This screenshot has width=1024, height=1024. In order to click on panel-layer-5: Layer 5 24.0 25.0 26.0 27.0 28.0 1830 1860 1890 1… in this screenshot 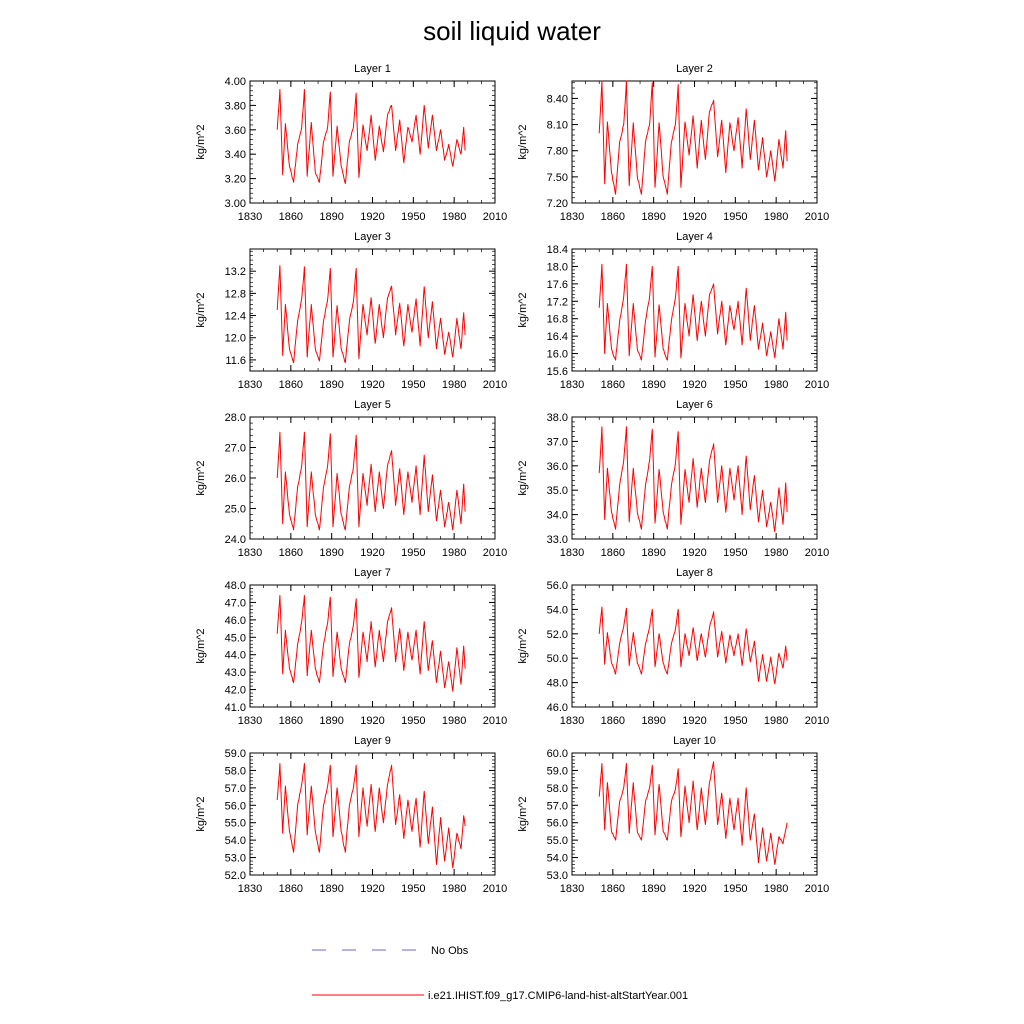, I will do `click(351, 479)`.